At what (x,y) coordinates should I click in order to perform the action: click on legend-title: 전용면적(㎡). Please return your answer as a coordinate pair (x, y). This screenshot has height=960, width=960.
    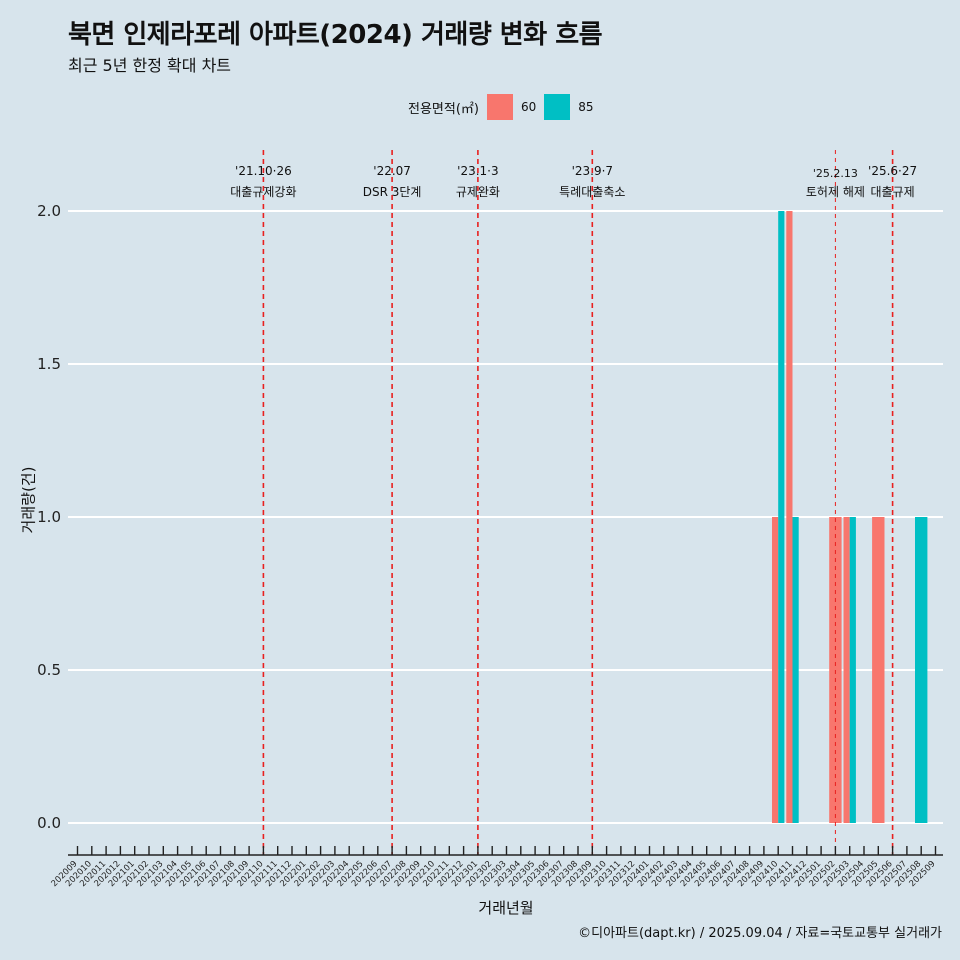
    Looking at the image, I should click on (443, 109).